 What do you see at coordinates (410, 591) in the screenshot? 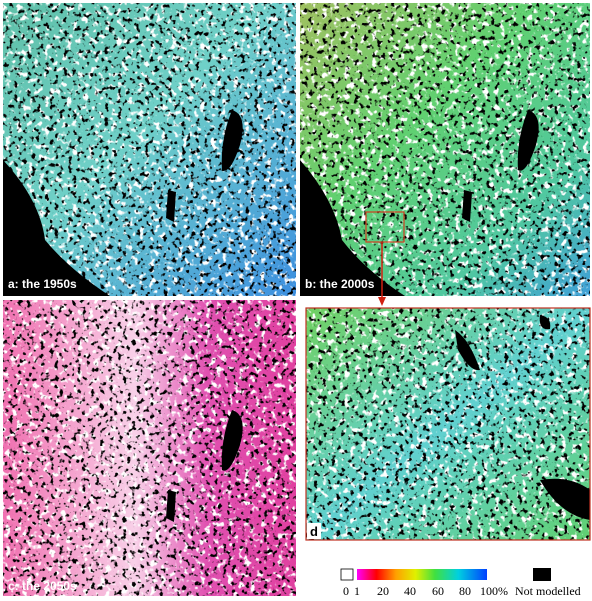
I see `legend-tick: 40` at bounding box center [410, 591].